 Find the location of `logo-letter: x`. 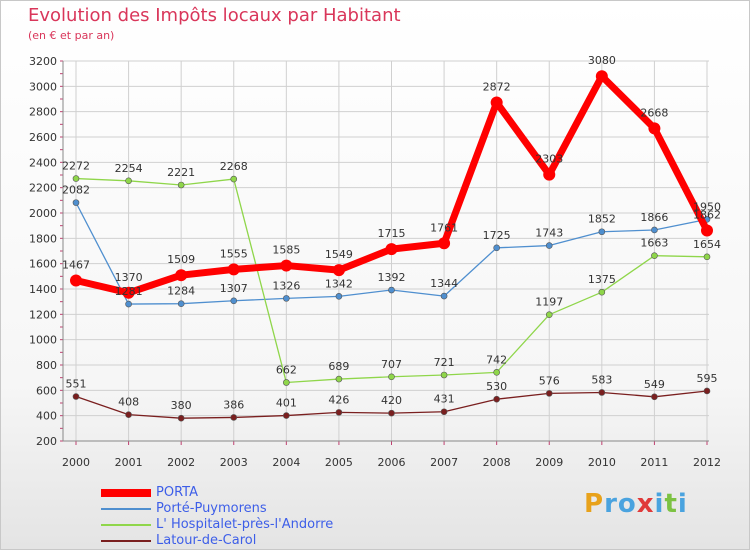

logo-letter: x is located at coordinates (645, 504).